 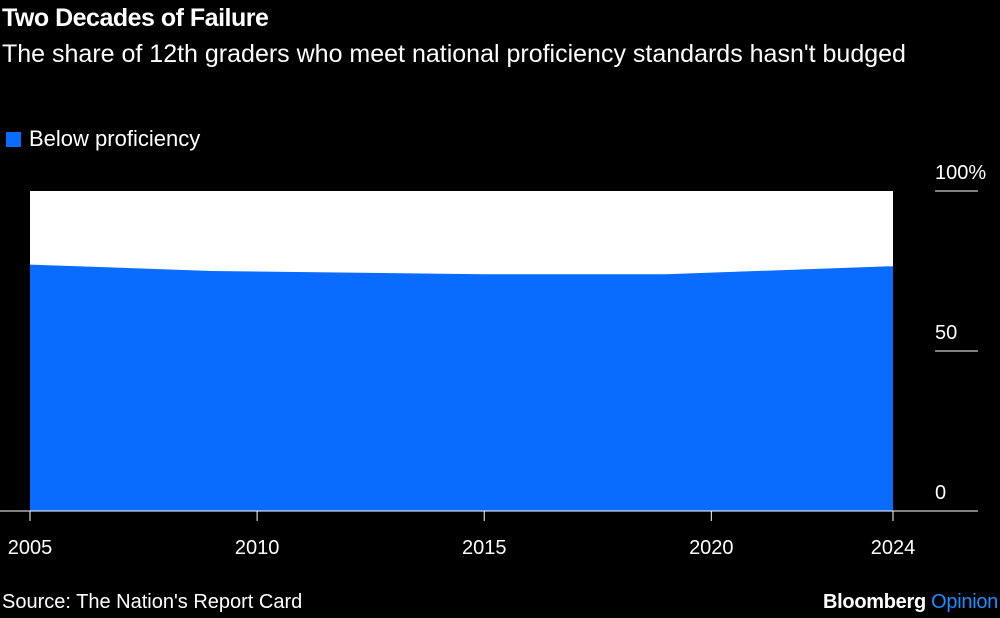 What do you see at coordinates (964, 602) in the screenshot?
I see `brand-accent: Opinion` at bounding box center [964, 602].